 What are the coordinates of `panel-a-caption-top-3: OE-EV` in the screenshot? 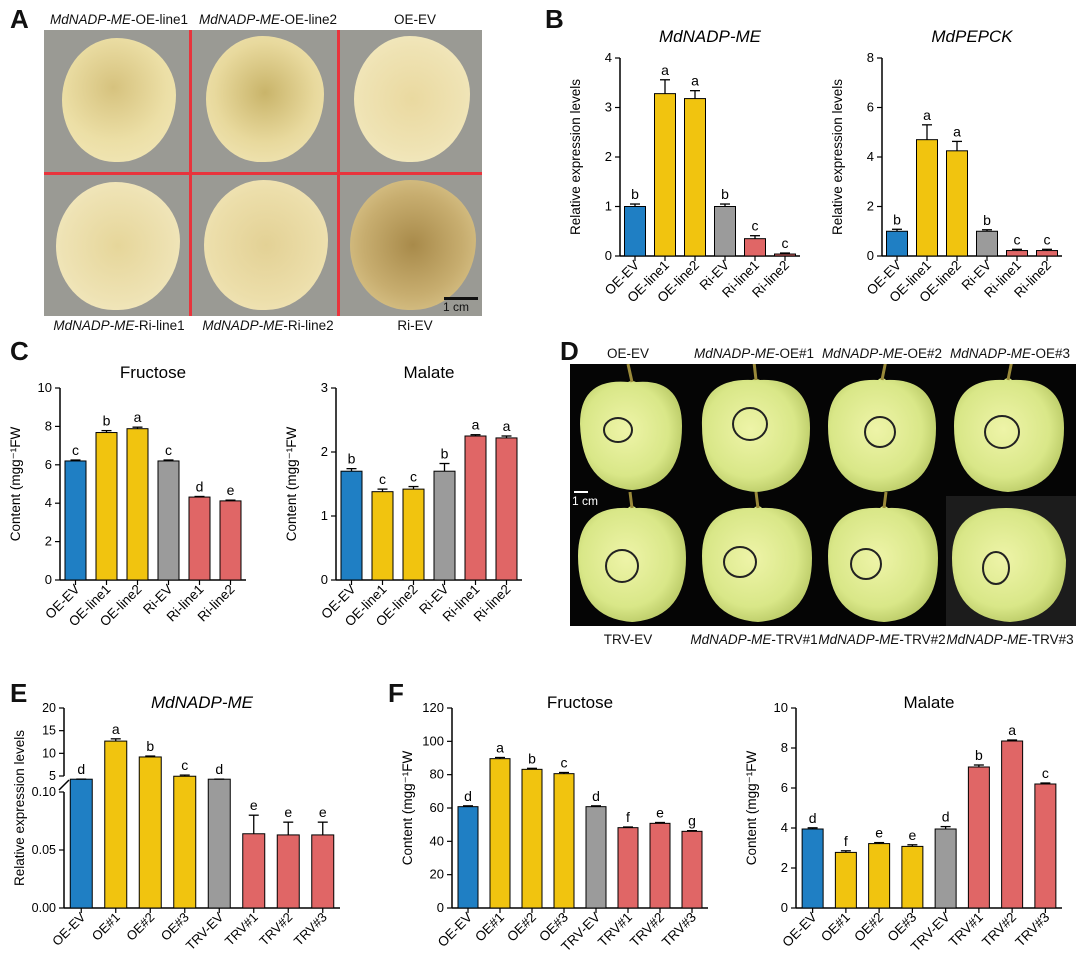 It's located at (414, 19).